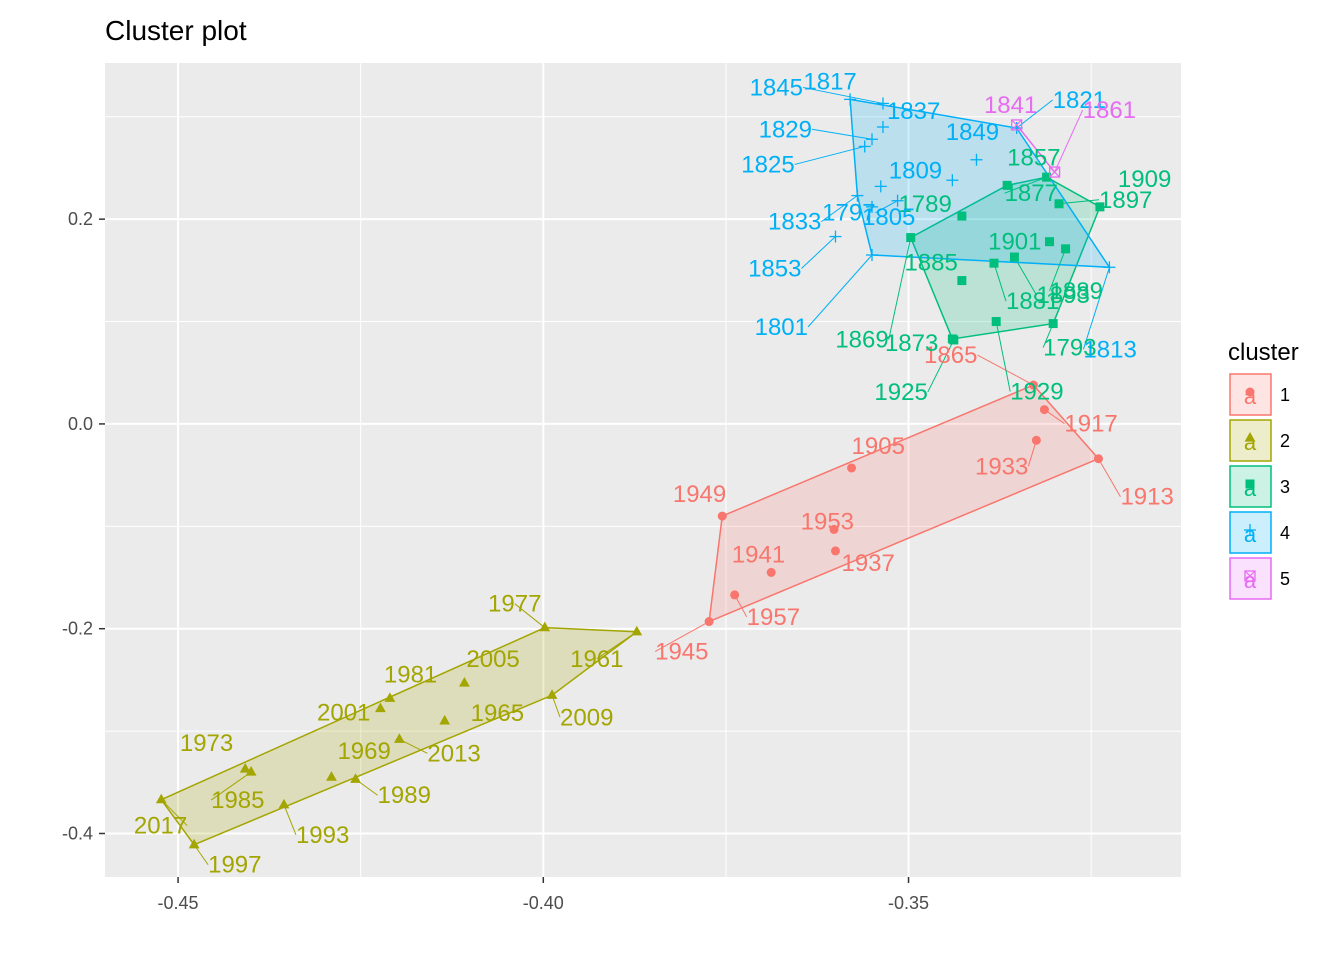  Describe the element at coordinates (77, 833) in the screenshot. I see `y-tick-label: -0.4` at that location.